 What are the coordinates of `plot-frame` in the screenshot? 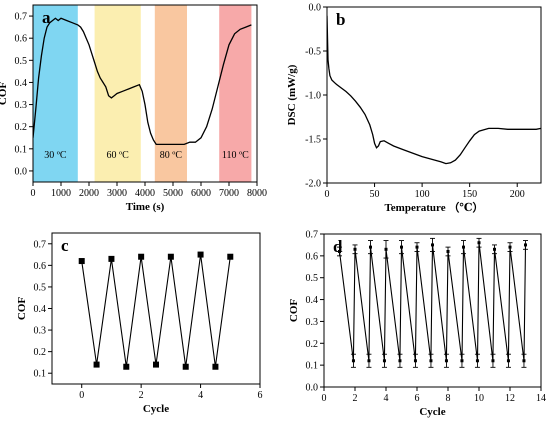 It's located at (432, 310).